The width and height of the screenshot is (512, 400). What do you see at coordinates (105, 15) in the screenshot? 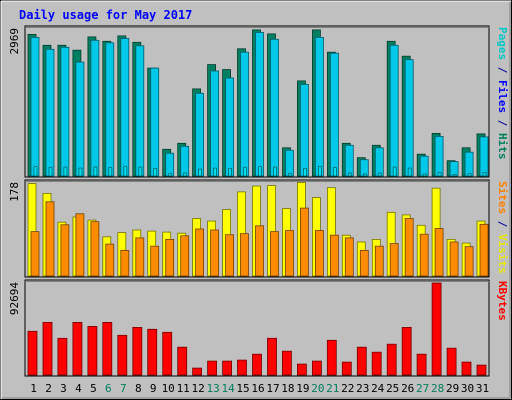
I see `chart-title: Daily usage for May 2017` at bounding box center [105, 15].